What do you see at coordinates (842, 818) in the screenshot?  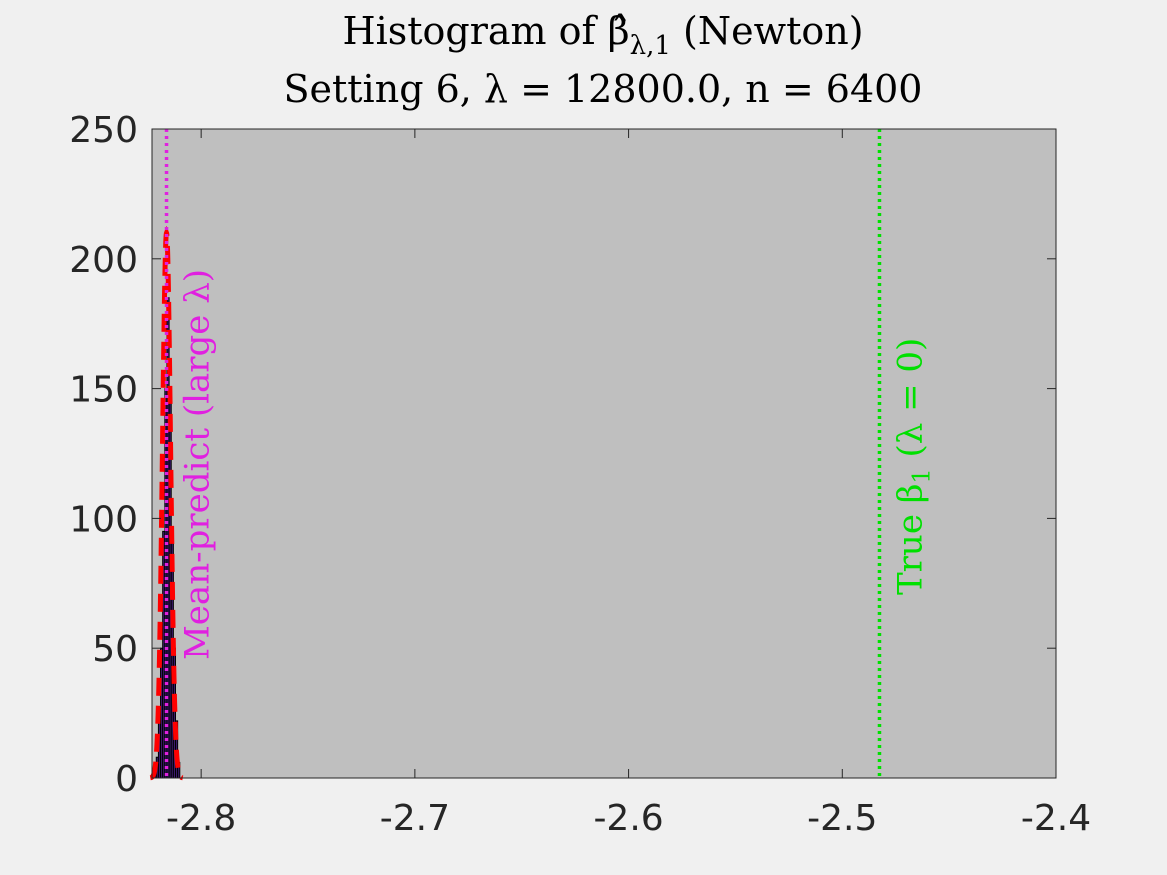 I see `x-tick-label: -2.5` at bounding box center [842, 818].